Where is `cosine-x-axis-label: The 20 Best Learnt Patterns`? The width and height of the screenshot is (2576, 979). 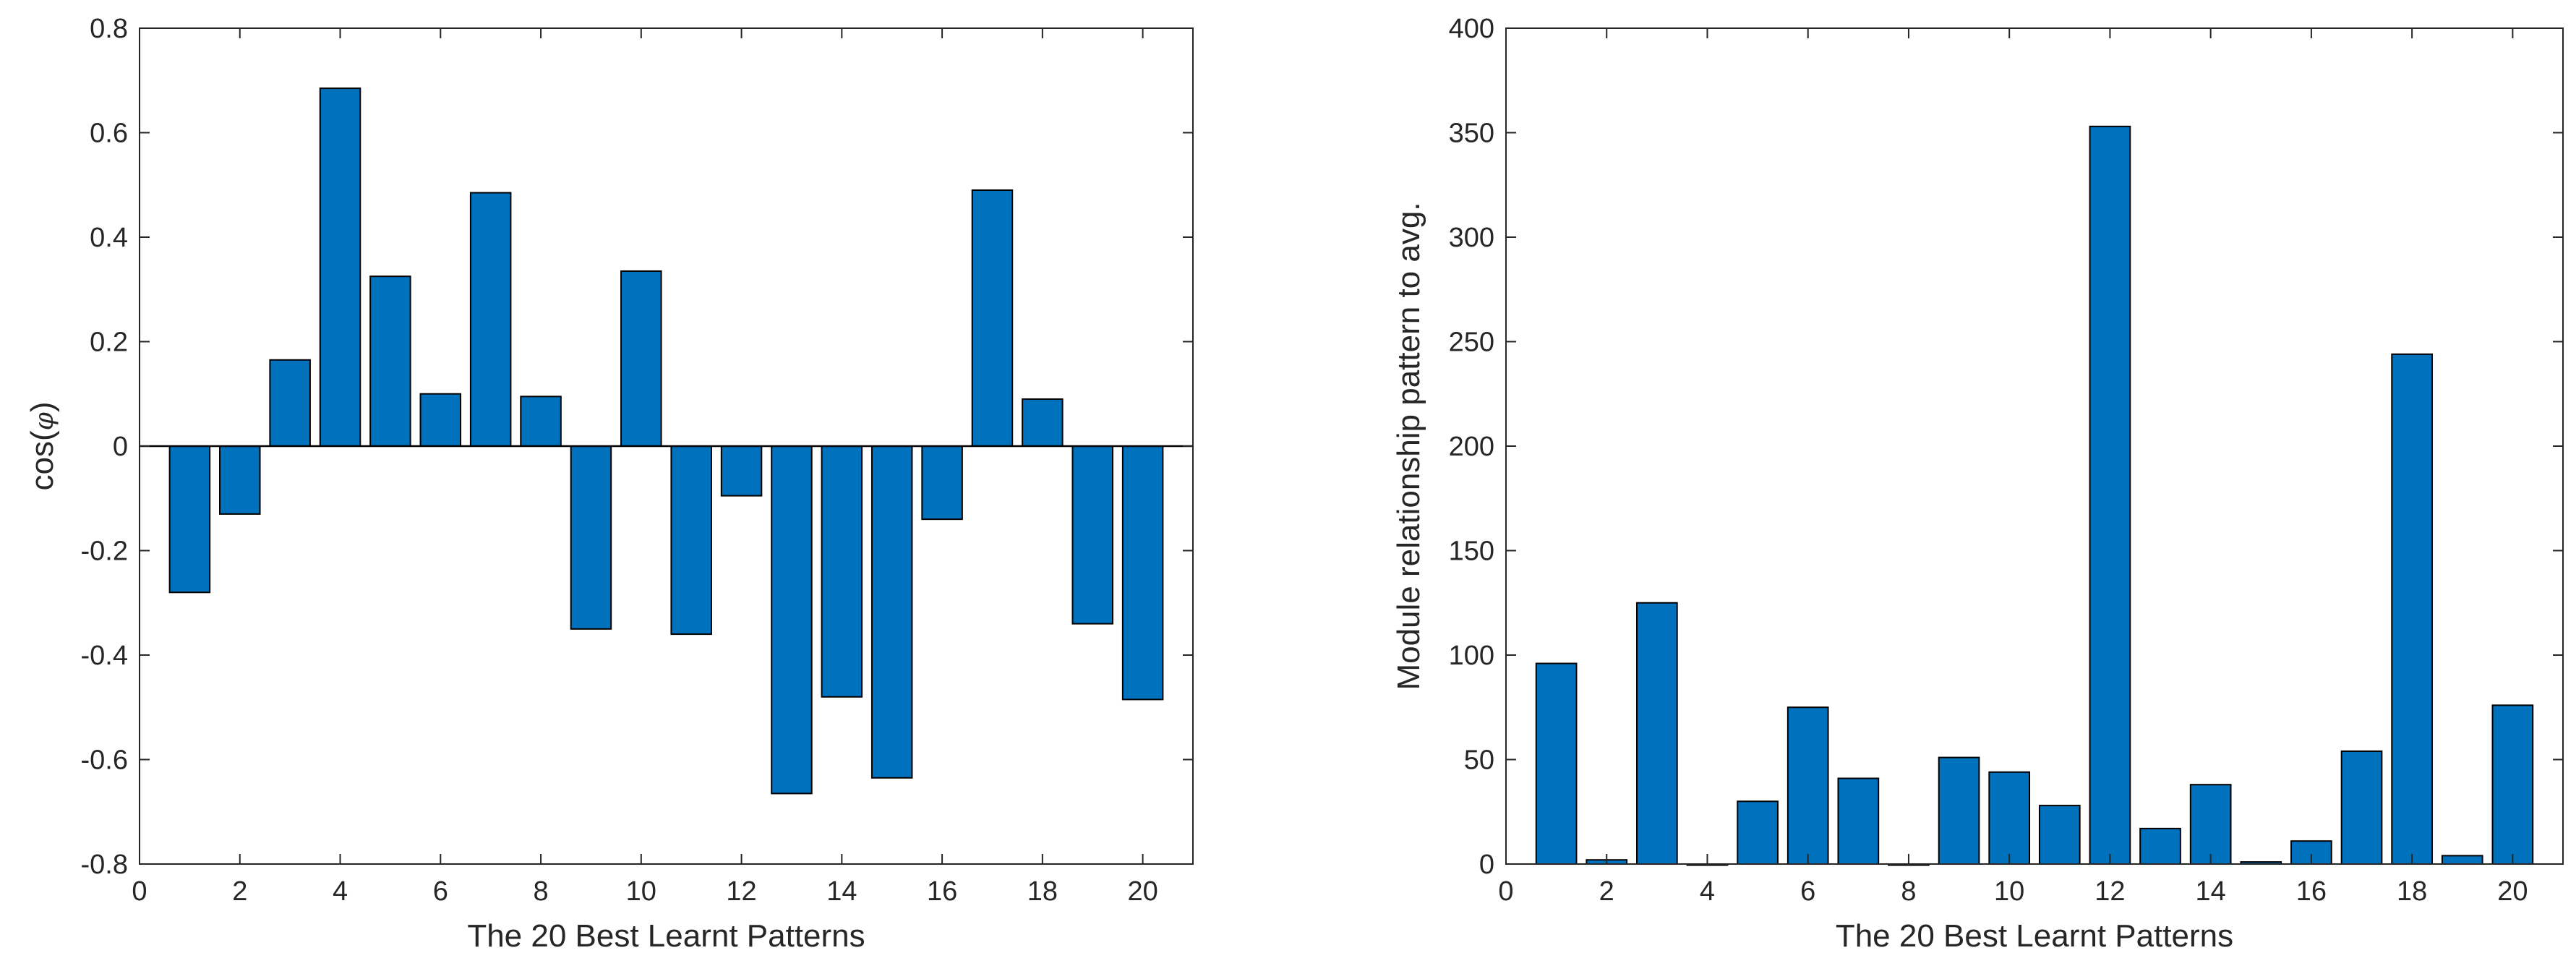 cosine-x-axis-label: The 20 Best Learnt Patterns is located at coordinates (666, 936).